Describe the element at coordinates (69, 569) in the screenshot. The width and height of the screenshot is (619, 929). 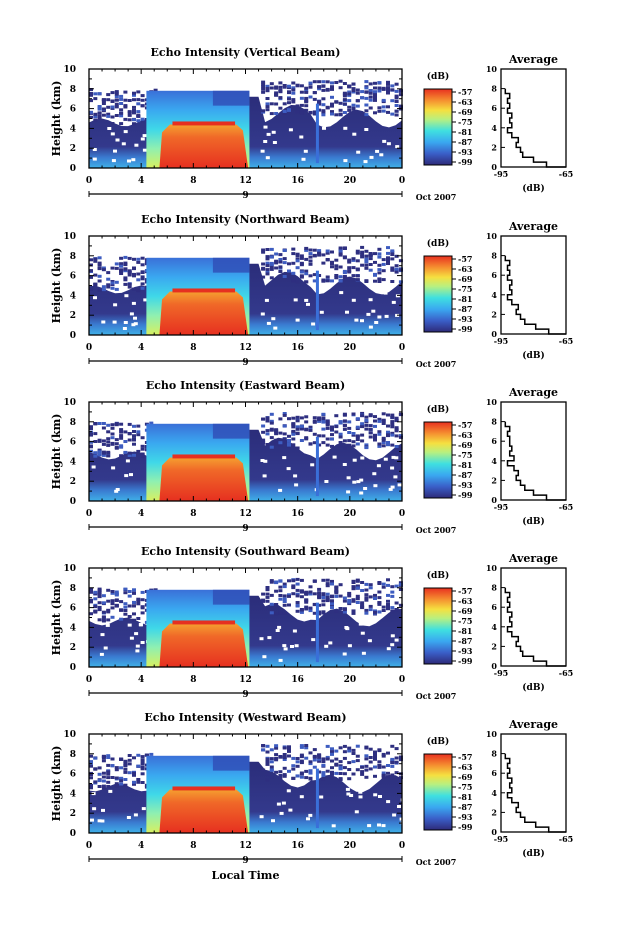
I see `y-tick-label: 10` at that location.